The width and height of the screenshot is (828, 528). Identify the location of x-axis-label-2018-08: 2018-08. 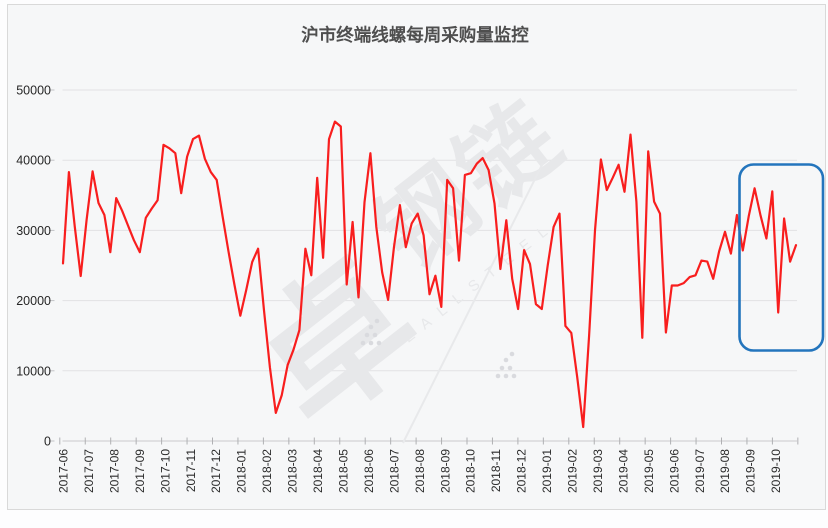
(420, 471).